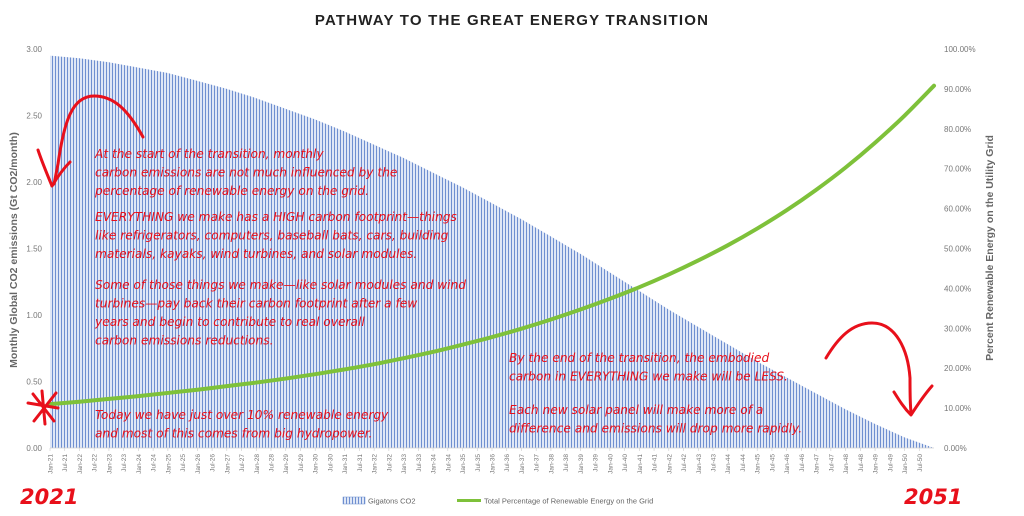  What do you see at coordinates (957, 288) in the screenshot?
I see `y-tick-right: 40.00%` at bounding box center [957, 288].